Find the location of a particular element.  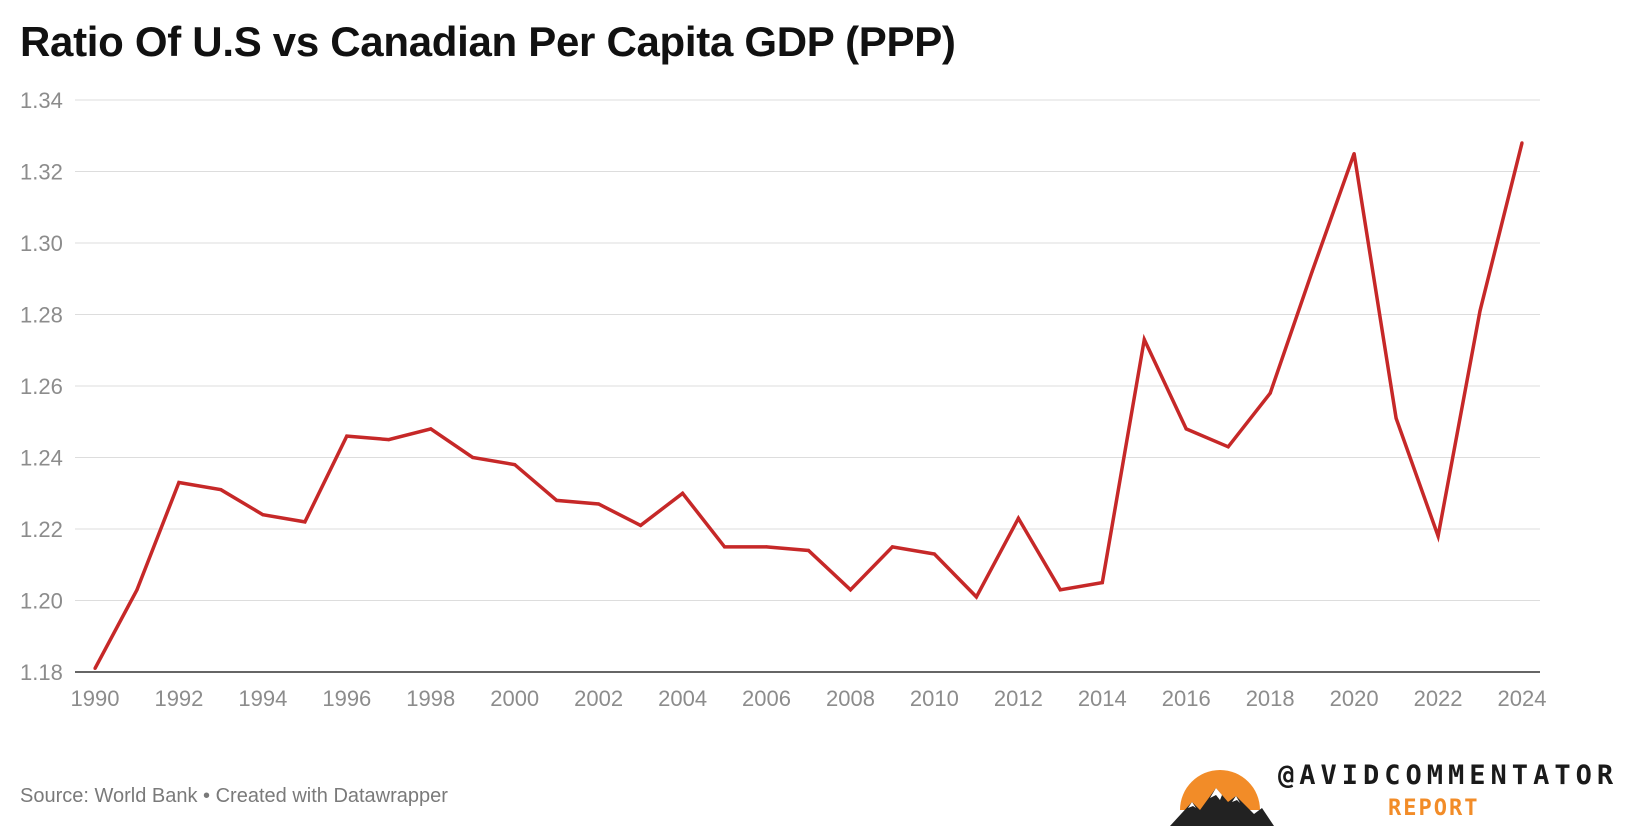

y-tick-label: 1.34 is located at coordinates (41, 100).